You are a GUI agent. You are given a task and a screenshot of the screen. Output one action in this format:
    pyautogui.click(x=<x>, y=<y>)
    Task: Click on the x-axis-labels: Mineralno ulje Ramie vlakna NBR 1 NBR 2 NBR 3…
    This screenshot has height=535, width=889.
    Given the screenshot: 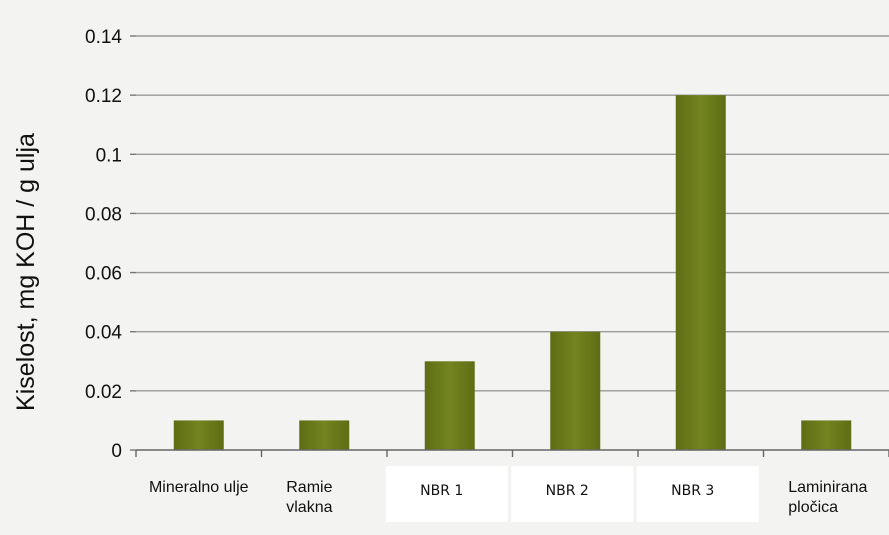 What is the action you would take?
    pyautogui.click(x=508, y=494)
    